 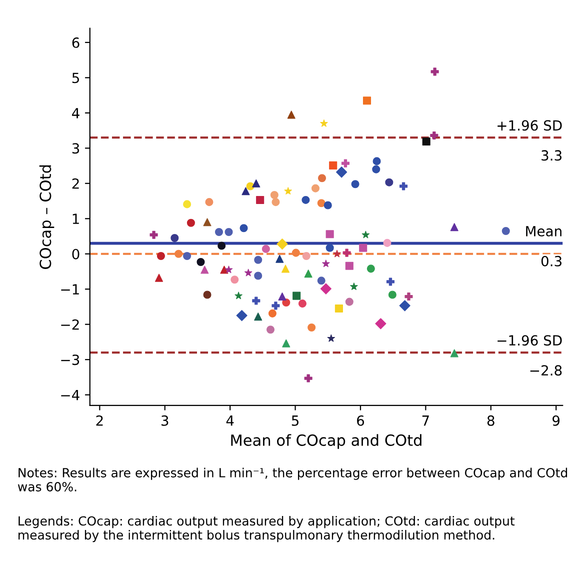 I want to click on y-axis-title: COcap – COtd, so click(x=46, y=217).